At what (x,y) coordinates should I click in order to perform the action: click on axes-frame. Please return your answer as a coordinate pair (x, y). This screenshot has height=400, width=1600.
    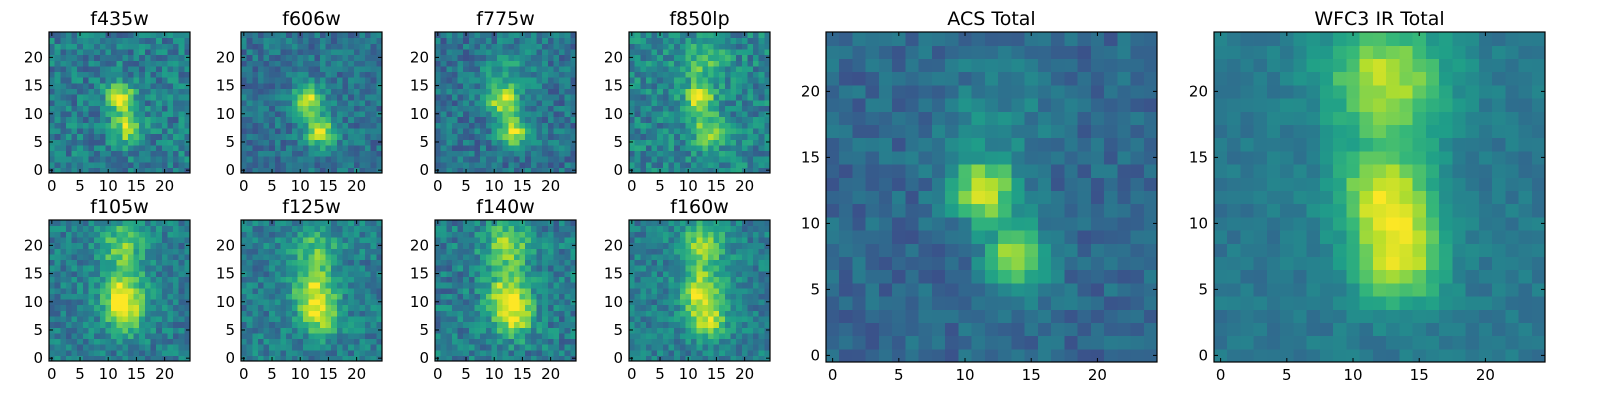
    Looking at the image, I should click on (505, 102).